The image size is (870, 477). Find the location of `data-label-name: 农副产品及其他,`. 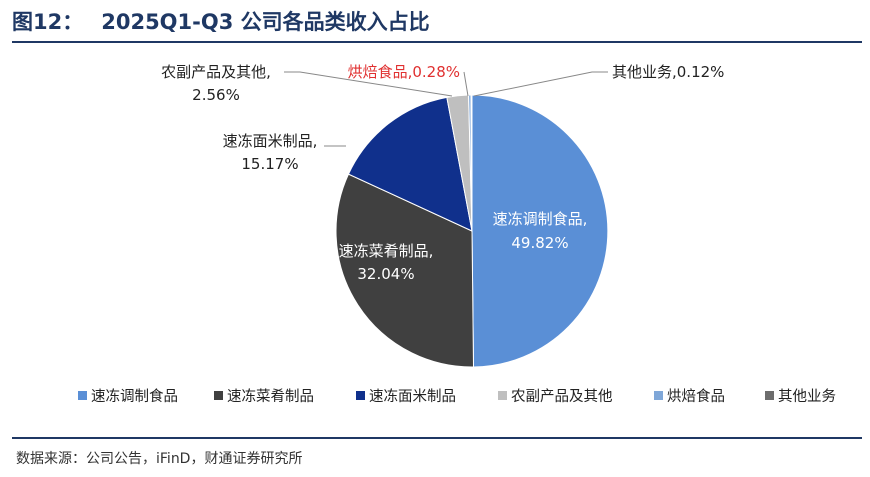

data-label-name: 农副产品及其他, is located at coordinates (216, 72).